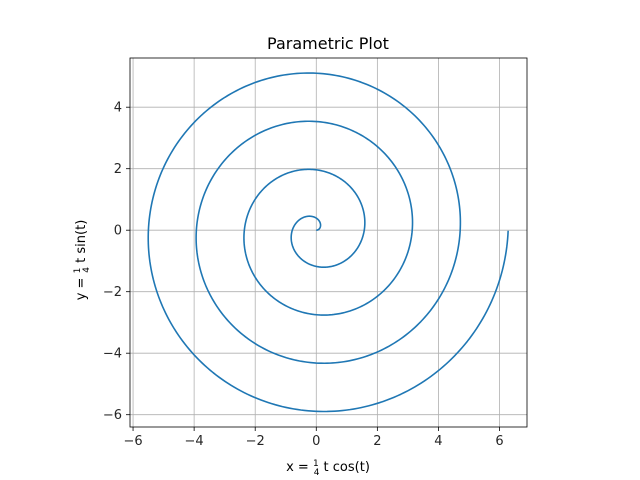 This screenshot has height=480, width=640. Describe the element at coordinates (316, 464) in the screenshot. I see `x-axis-label-frac-num: 1` at that location.